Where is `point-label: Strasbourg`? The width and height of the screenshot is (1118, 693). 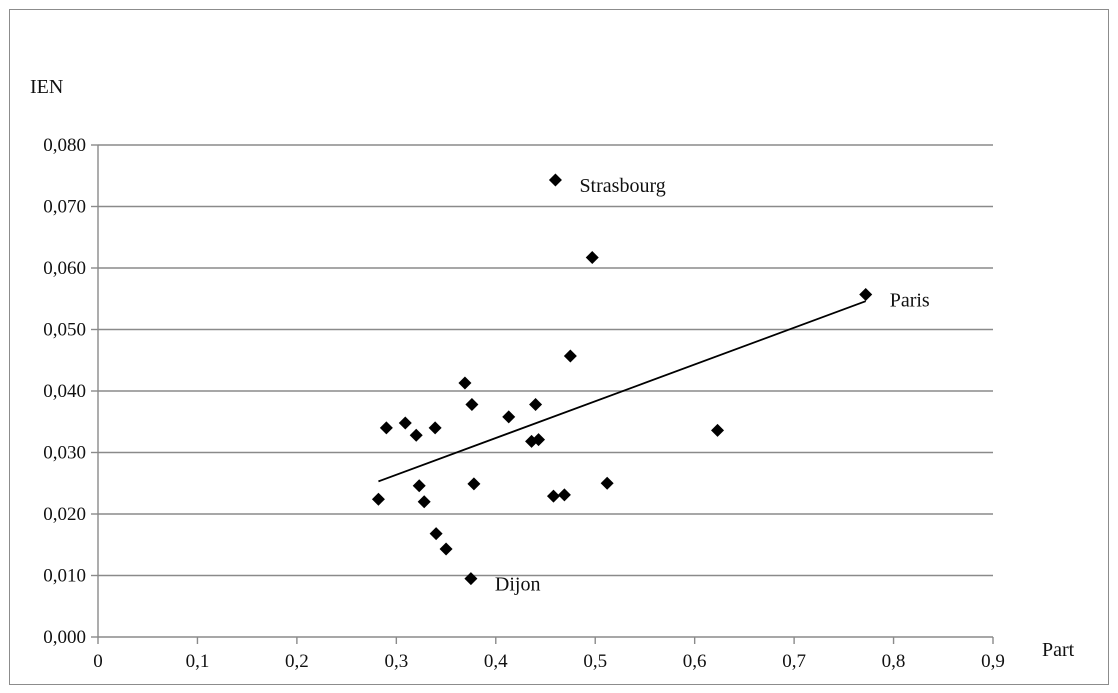
point-label: Strasbourg is located at coordinates (622, 186).